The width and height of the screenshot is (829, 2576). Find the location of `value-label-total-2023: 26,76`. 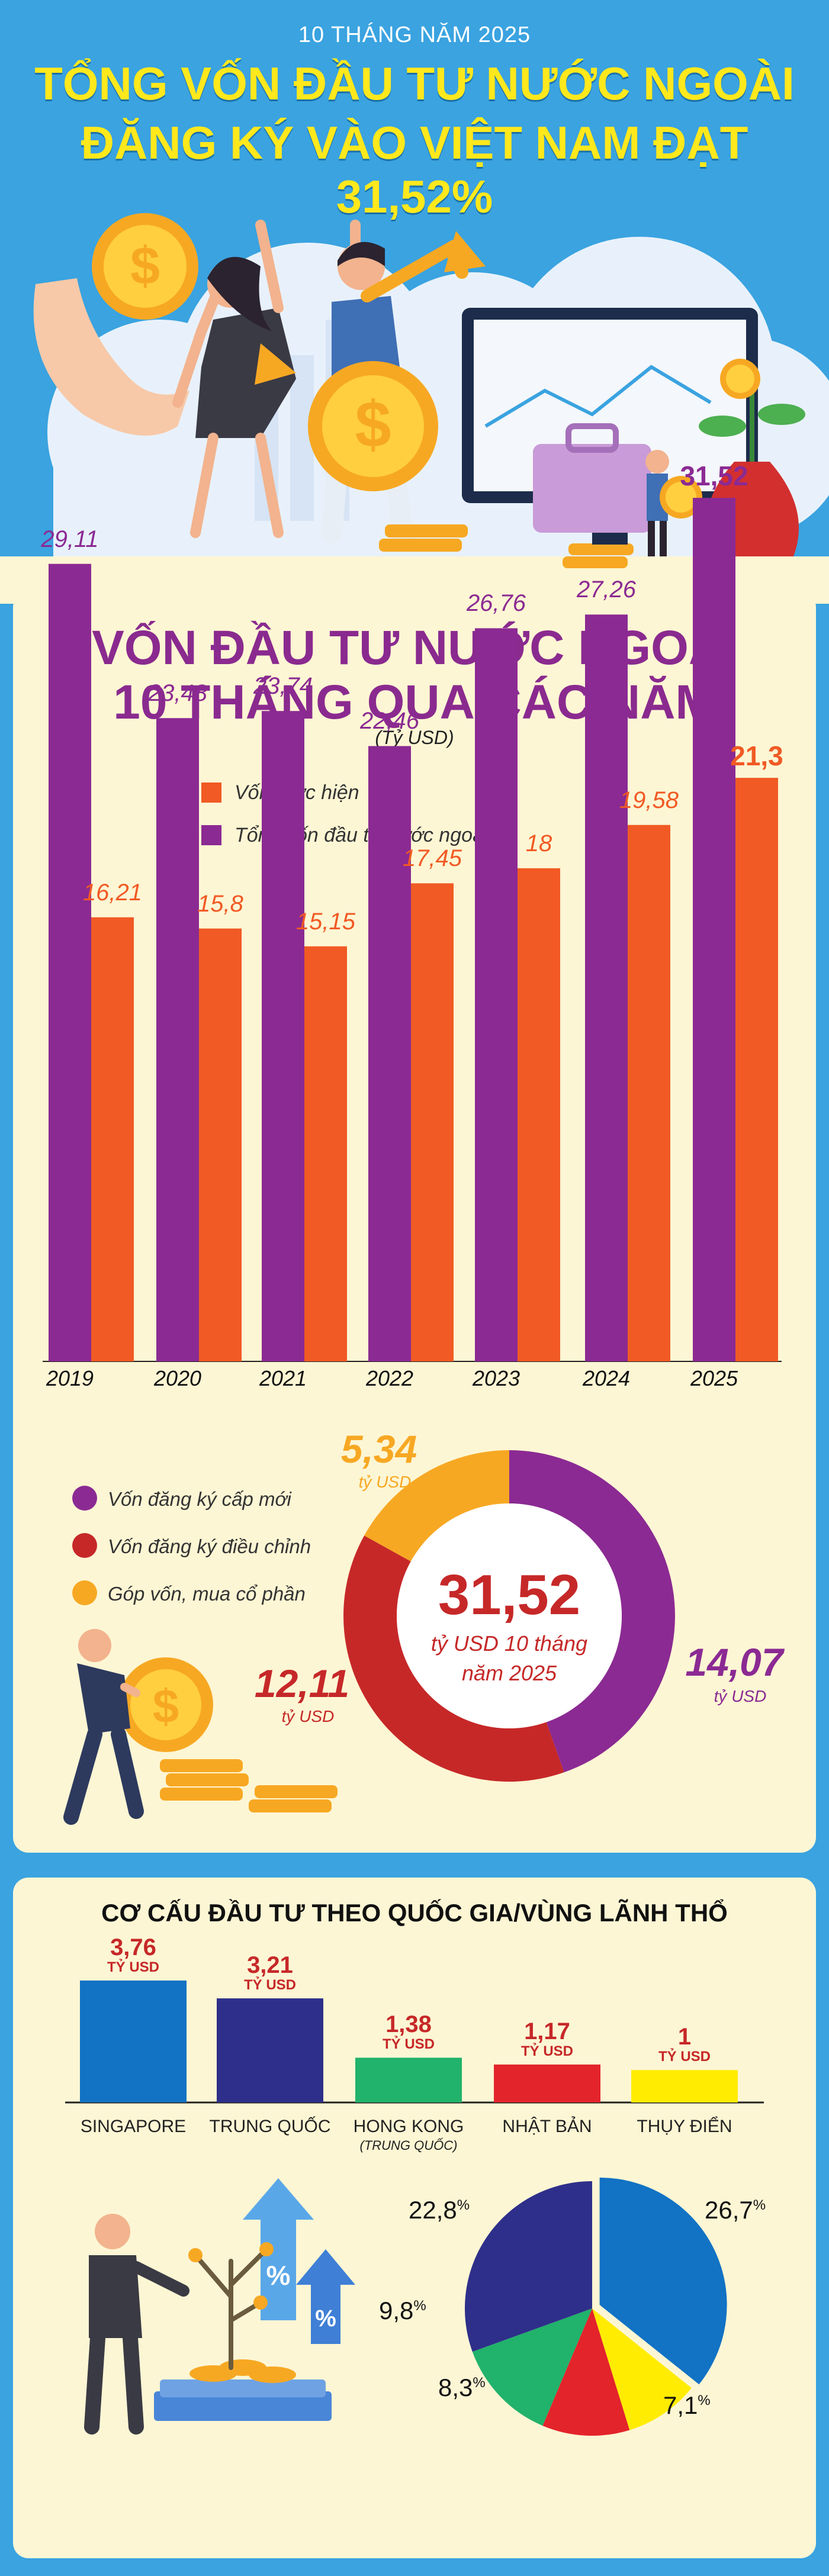

value-label-total-2023: 26,76 is located at coordinates (496, 603).